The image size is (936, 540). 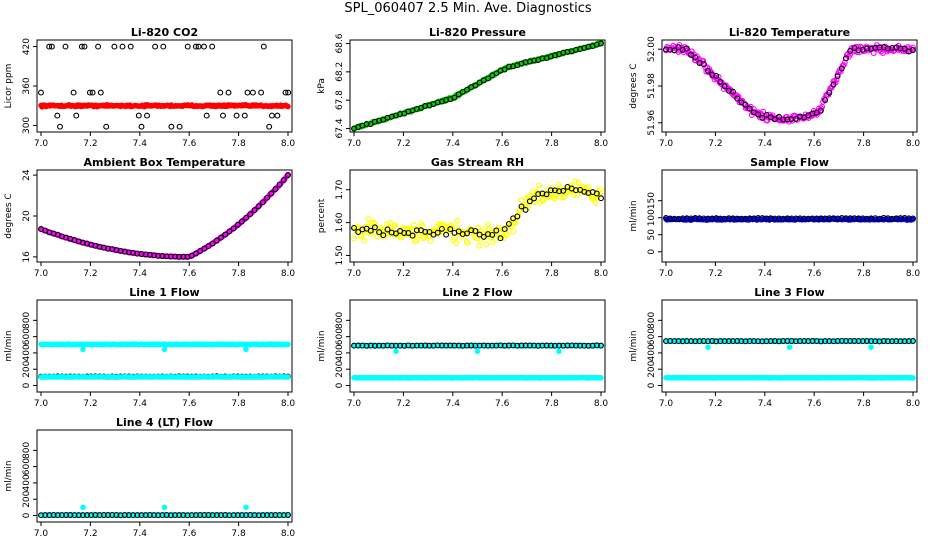 What do you see at coordinates (502, 144) in the screenshot?
I see `x-tick-label: 7.6` at bounding box center [502, 144].